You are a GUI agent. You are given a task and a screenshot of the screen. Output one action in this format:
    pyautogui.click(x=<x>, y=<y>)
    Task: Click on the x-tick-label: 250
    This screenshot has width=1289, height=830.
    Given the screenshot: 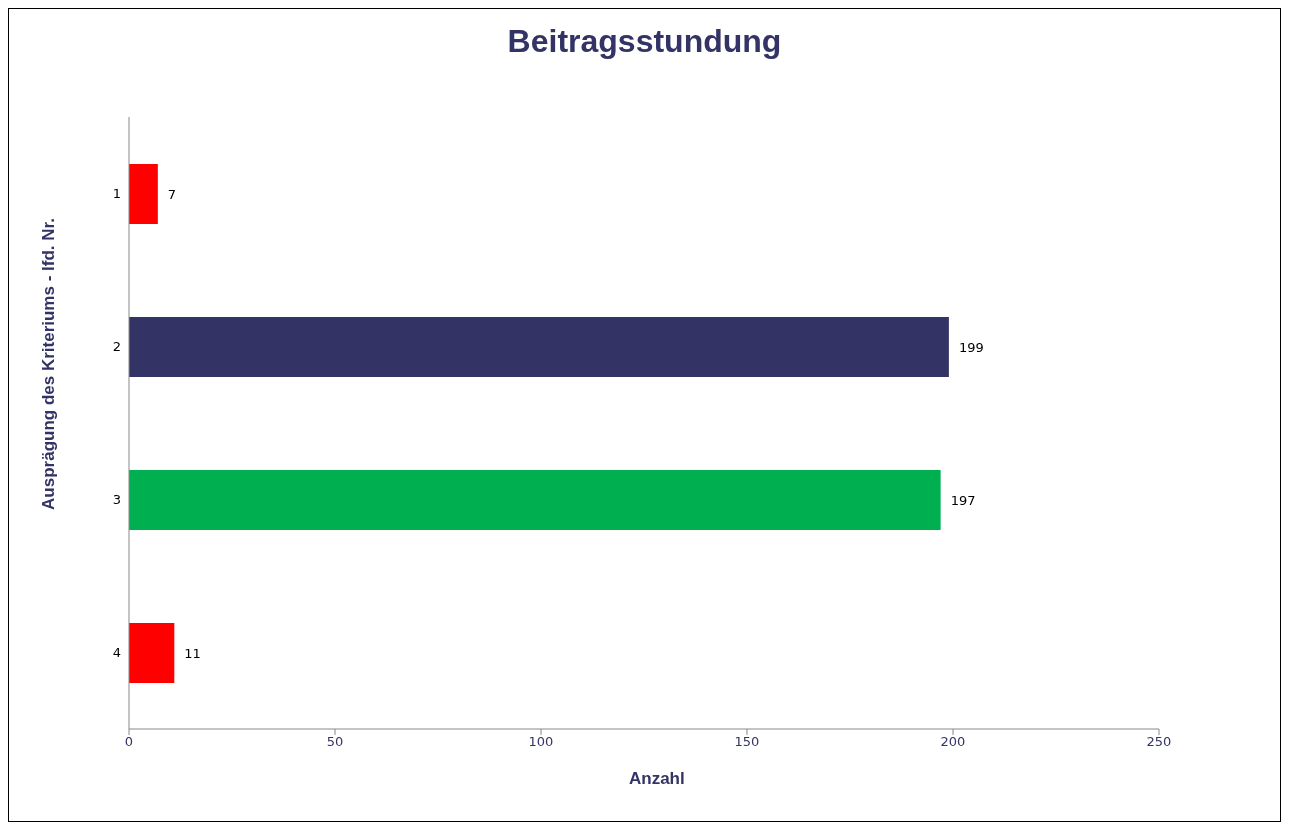 What is the action you would take?
    pyautogui.click(x=1159, y=742)
    